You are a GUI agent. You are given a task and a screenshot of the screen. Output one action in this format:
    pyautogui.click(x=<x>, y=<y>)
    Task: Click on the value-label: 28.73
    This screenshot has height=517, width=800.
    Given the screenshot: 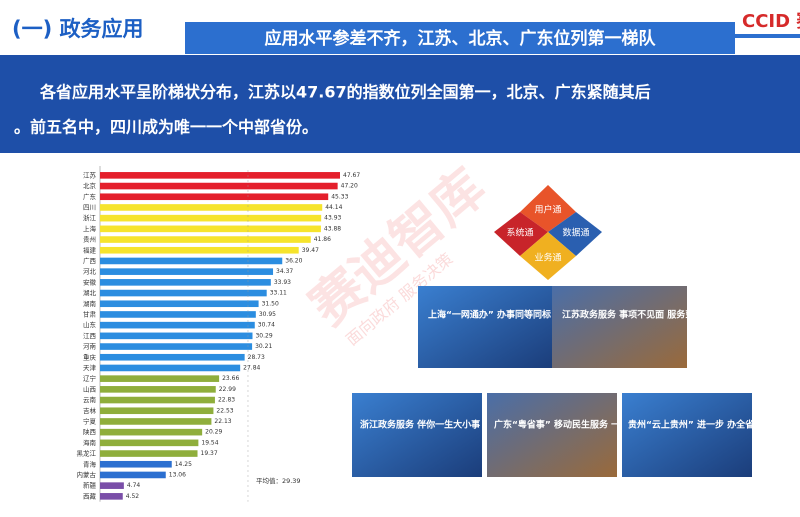 What is the action you would take?
    pyautogui.click(x=256, y=357)
    